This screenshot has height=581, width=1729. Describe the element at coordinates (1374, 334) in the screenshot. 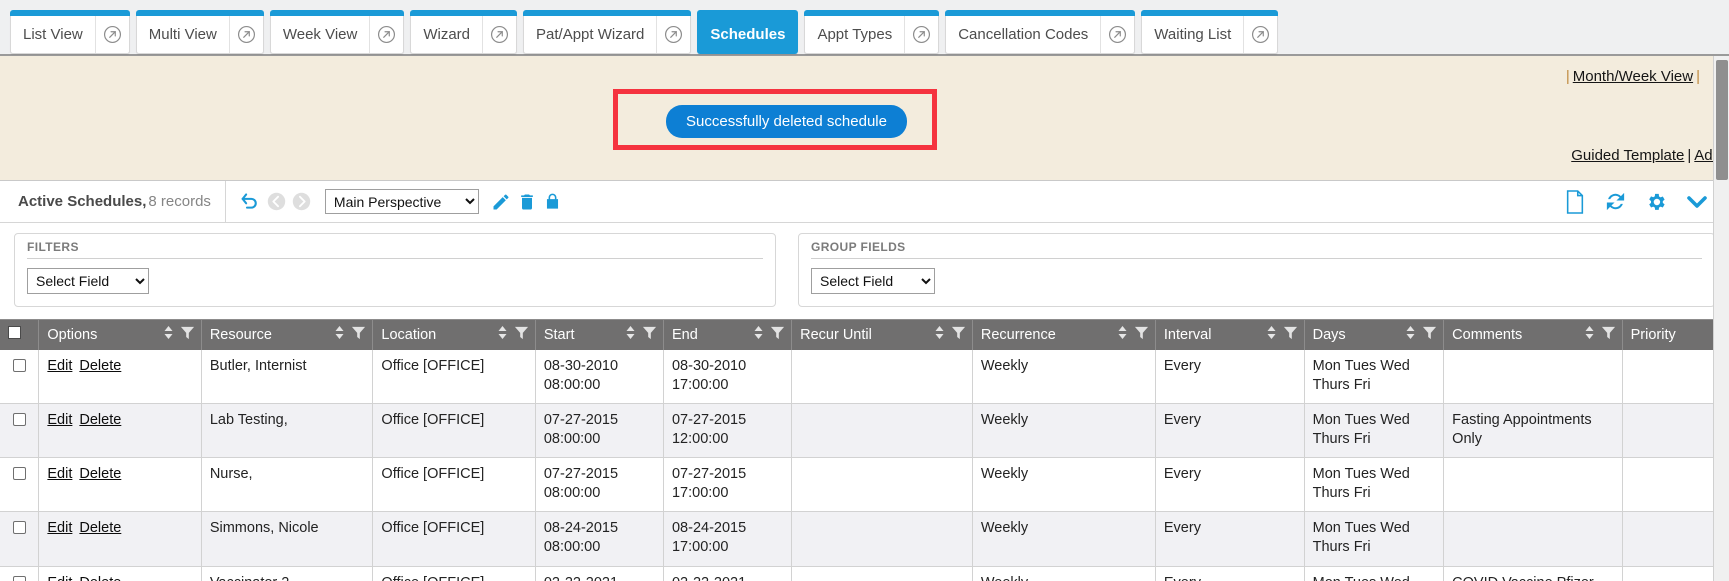

I see `column-header-days: Days` at that location.